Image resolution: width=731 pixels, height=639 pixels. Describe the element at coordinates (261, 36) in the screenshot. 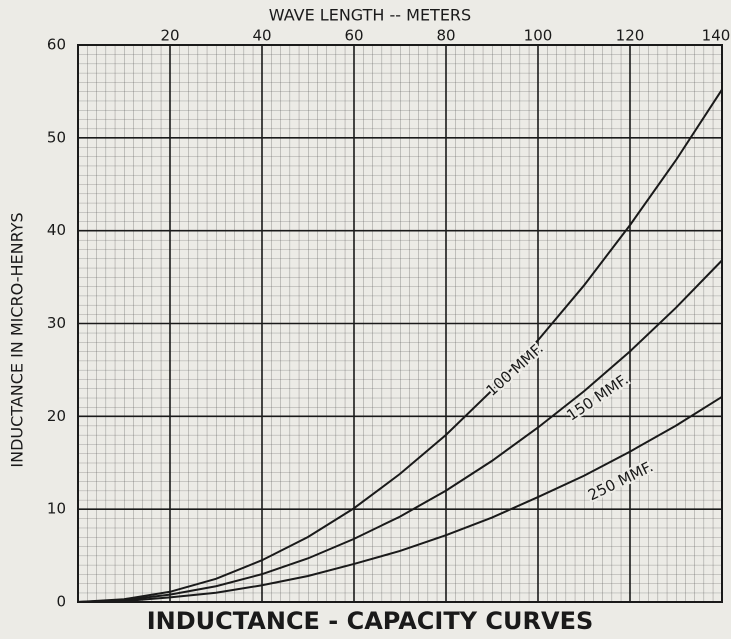

I see `x-tick-label: 40` at that location.